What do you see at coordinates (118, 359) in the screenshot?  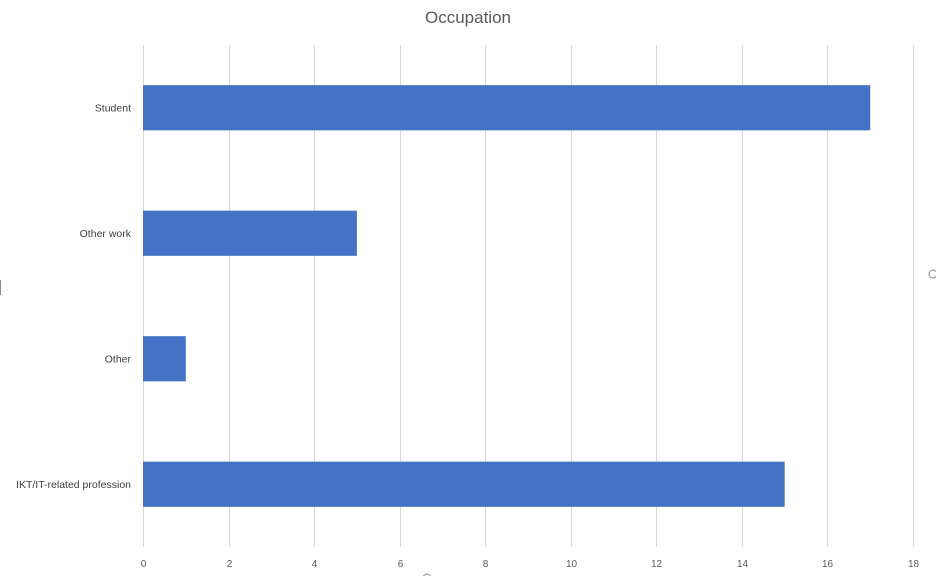 I see `category-label-2: Other` at bounding box center [118, 359].